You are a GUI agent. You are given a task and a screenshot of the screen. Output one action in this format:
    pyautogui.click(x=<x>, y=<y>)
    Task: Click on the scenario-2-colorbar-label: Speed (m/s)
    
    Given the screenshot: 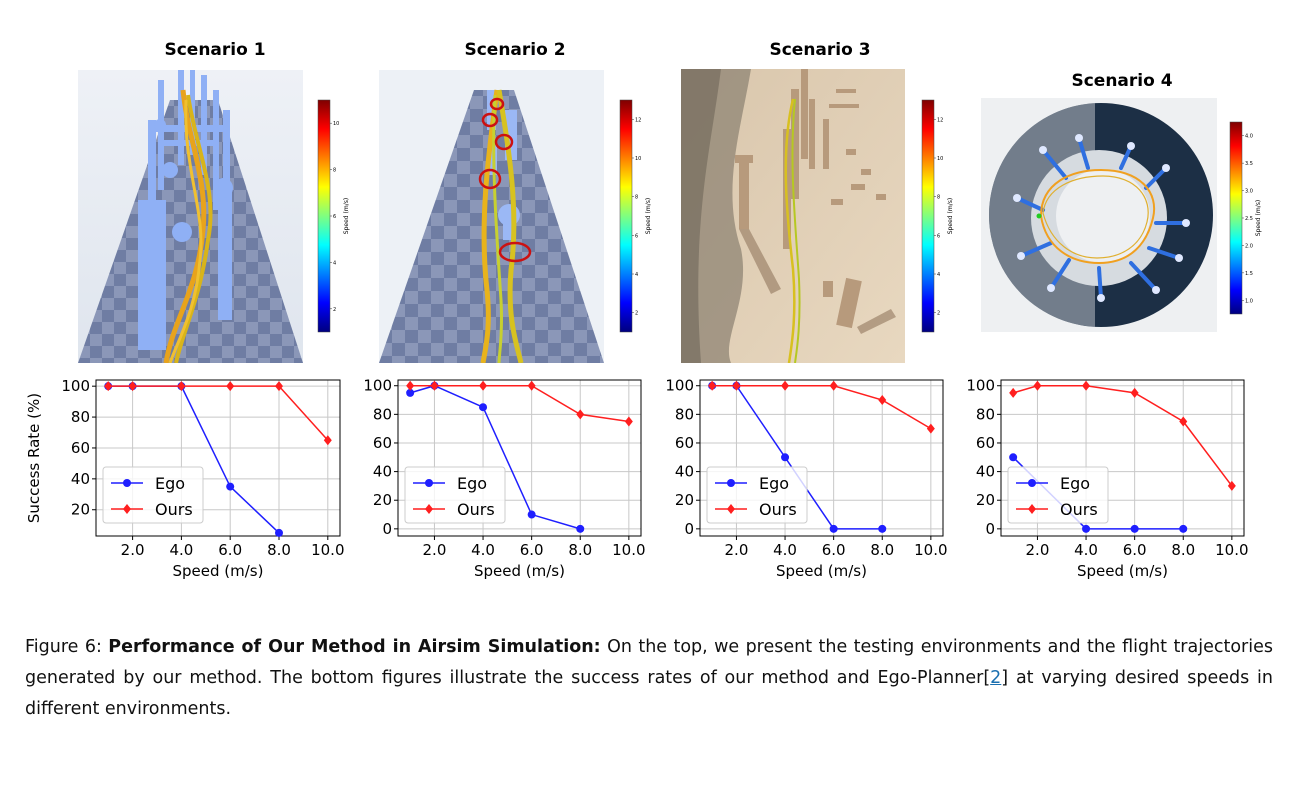 What is the action you would take?
    pyautogui.click(x=648, y=216)
    